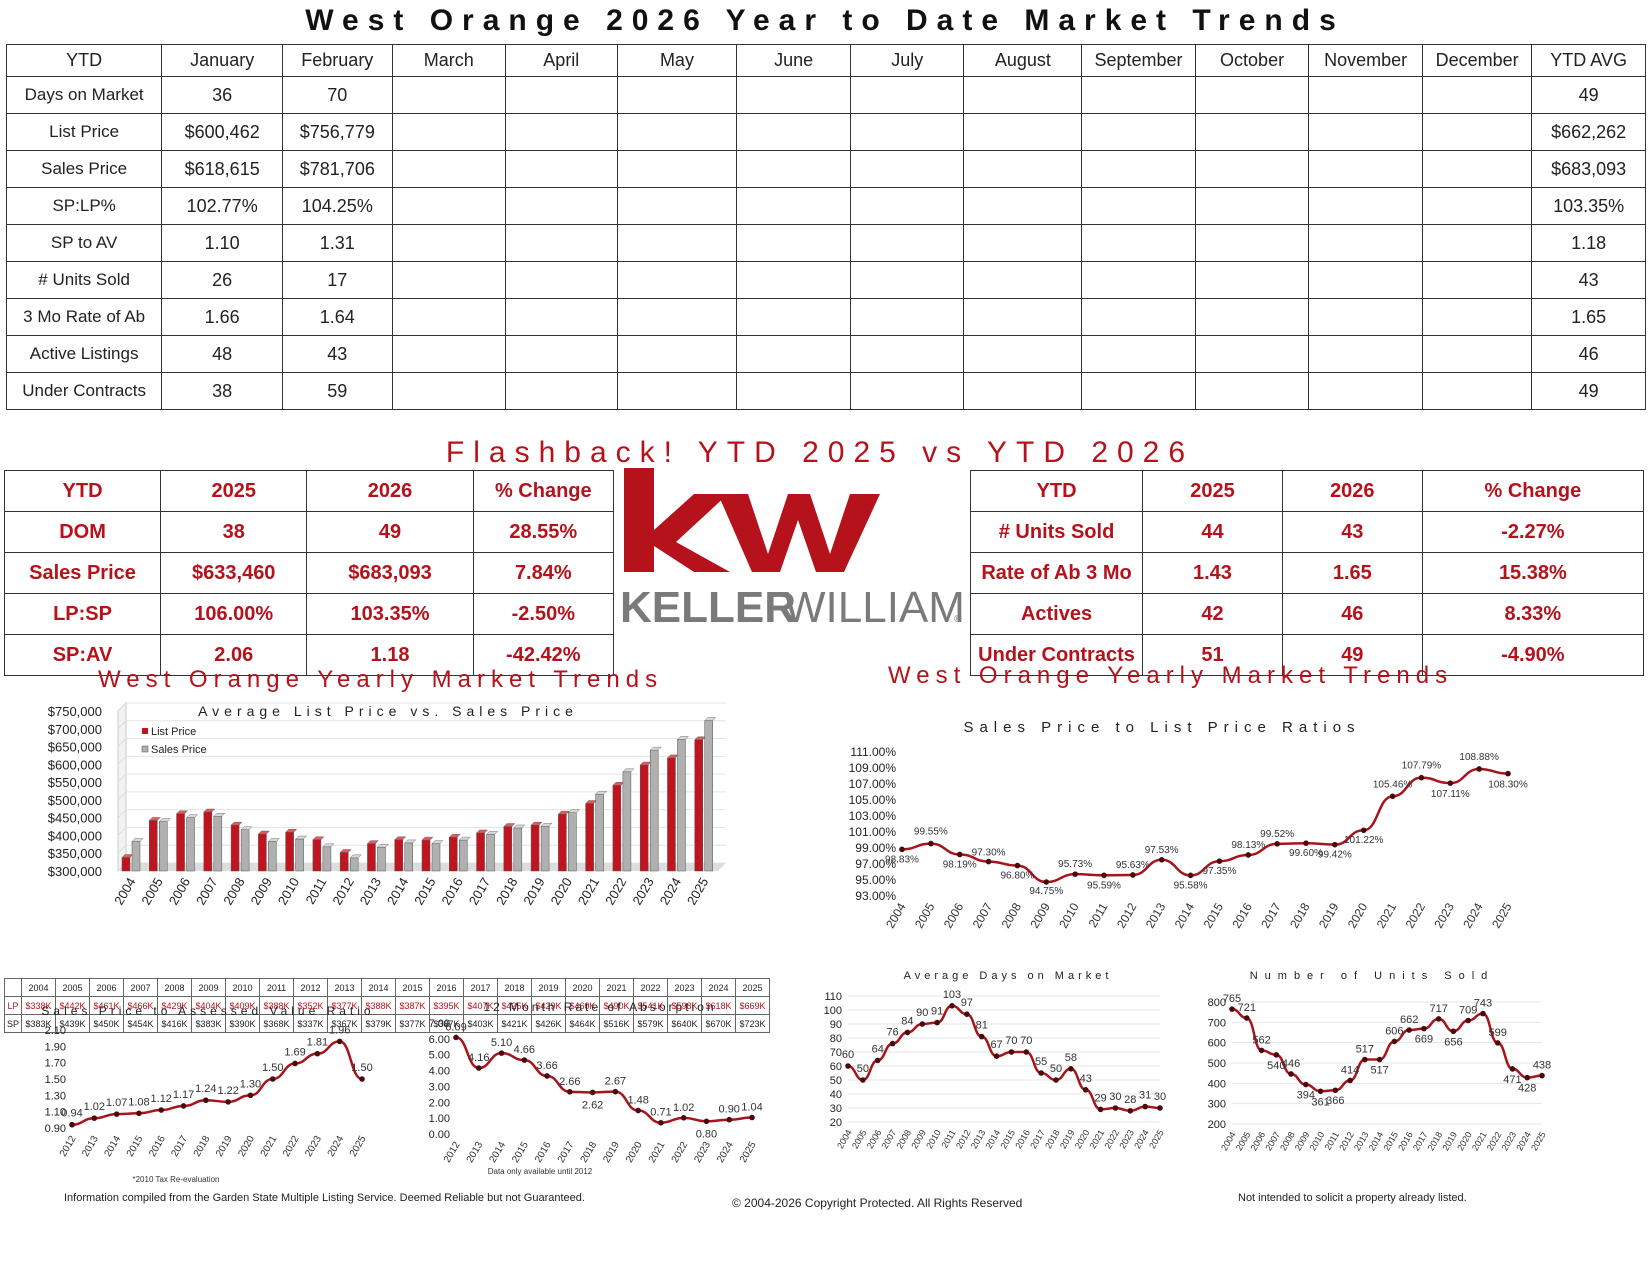 Image resolution: width=1650 pixels, height=1275 pixels. Describe the element at coordinates (875, 864) in the screenshot. I see `y-tick-label: 97.00%` at that location.